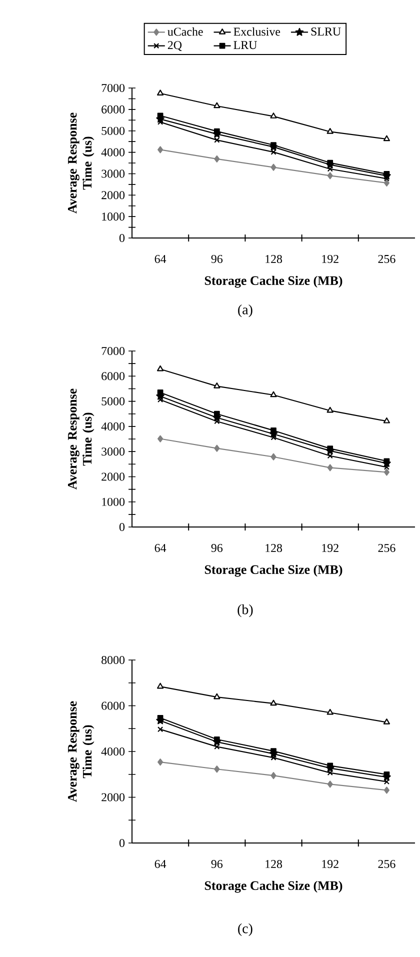  I want to click on legend-label: LRU, so click(245, 45).